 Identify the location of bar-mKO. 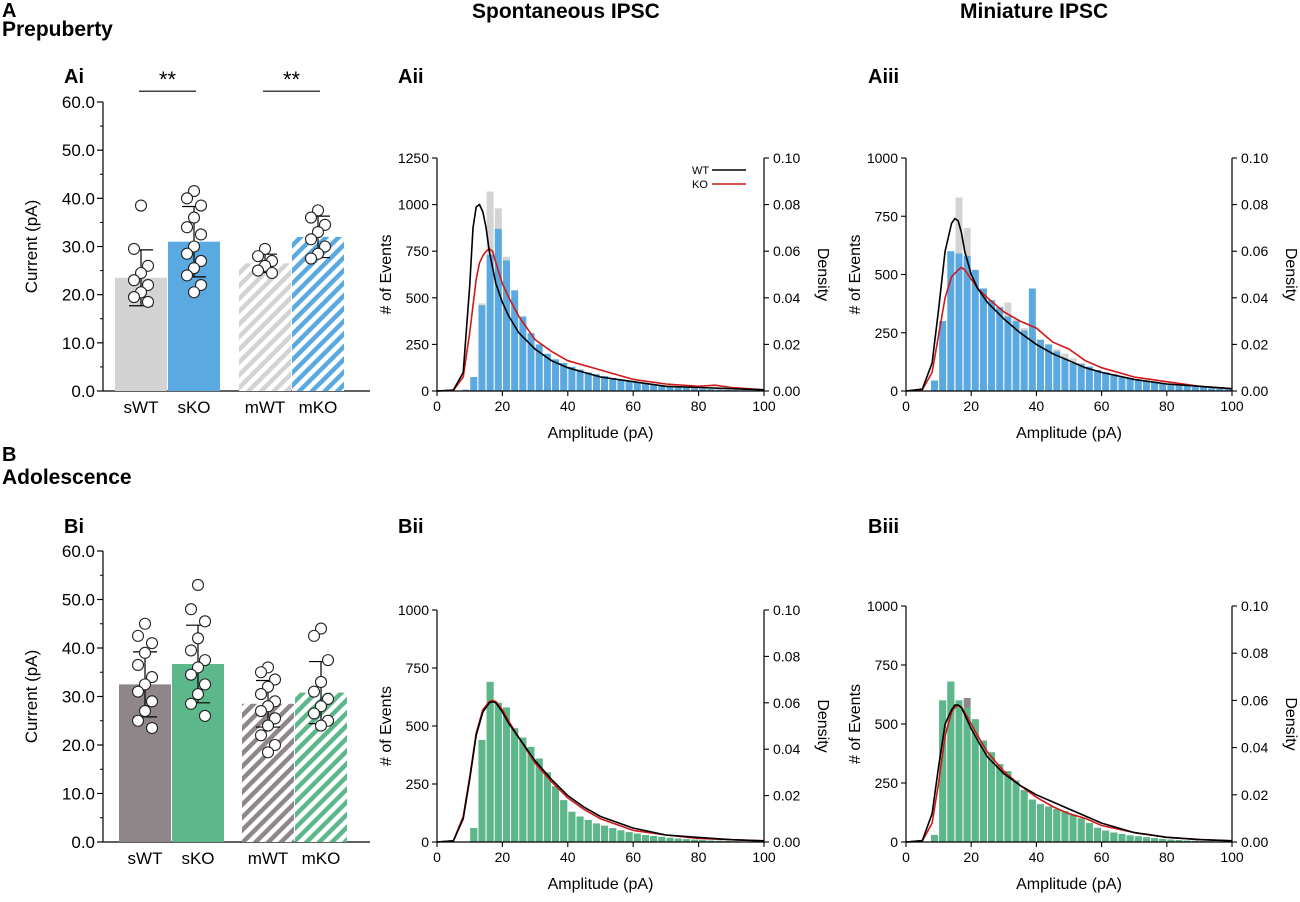
(318, 313).